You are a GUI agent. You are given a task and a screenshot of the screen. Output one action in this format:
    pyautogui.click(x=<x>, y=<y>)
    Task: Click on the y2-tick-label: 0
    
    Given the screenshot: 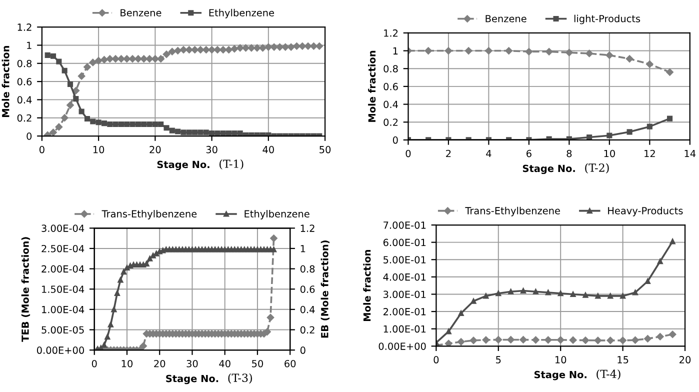 What is the action you would take?
    pyautogui.click(x=303, y=350)
    